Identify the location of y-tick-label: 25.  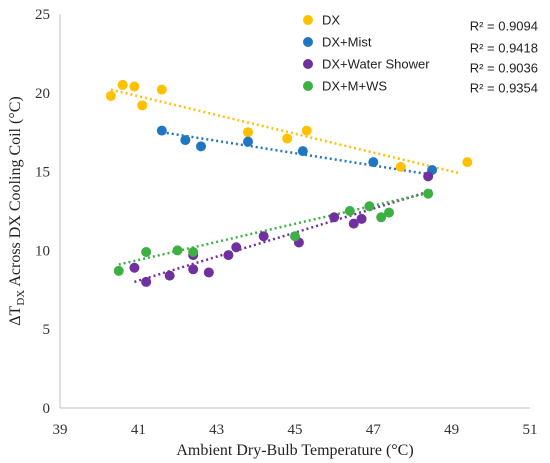
(42, 15).